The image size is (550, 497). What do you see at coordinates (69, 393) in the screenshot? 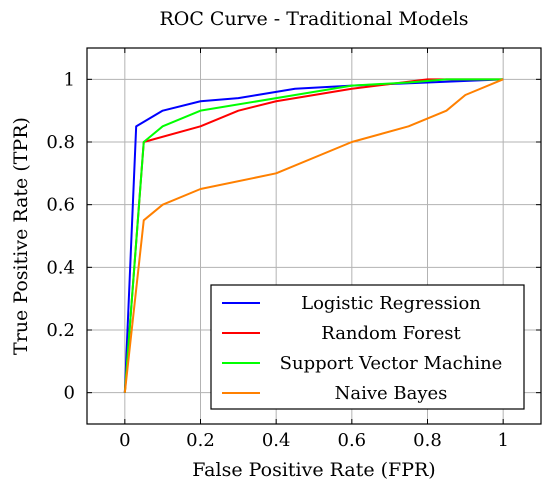
I see `y-tick-label: 0` at bounding box center [69, 393].